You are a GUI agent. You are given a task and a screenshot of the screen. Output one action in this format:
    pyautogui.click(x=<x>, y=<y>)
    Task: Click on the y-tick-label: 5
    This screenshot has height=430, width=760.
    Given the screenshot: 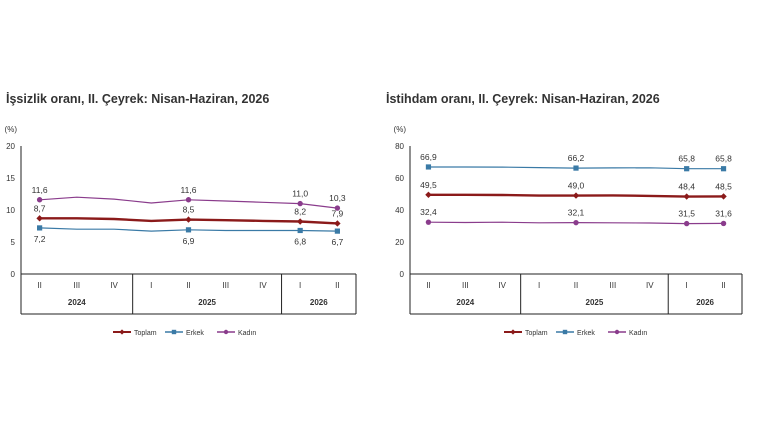 What is the action you would take?
    pyautogui.click(x=13, y=242)
    